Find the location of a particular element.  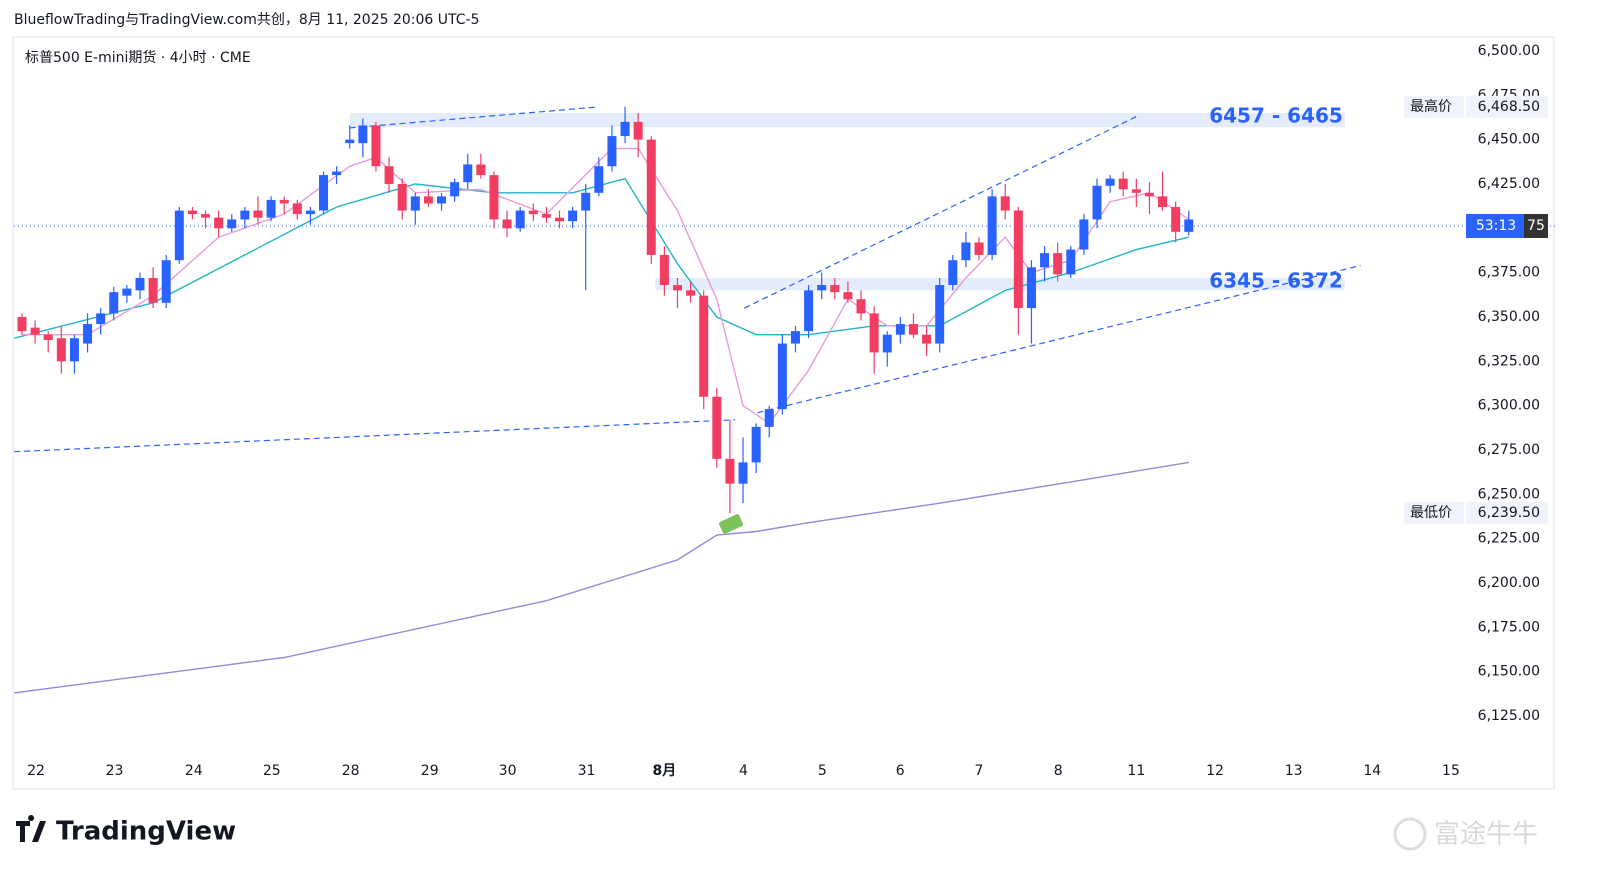

x-tick-label: 15 is located at coordinates (1451, 771).